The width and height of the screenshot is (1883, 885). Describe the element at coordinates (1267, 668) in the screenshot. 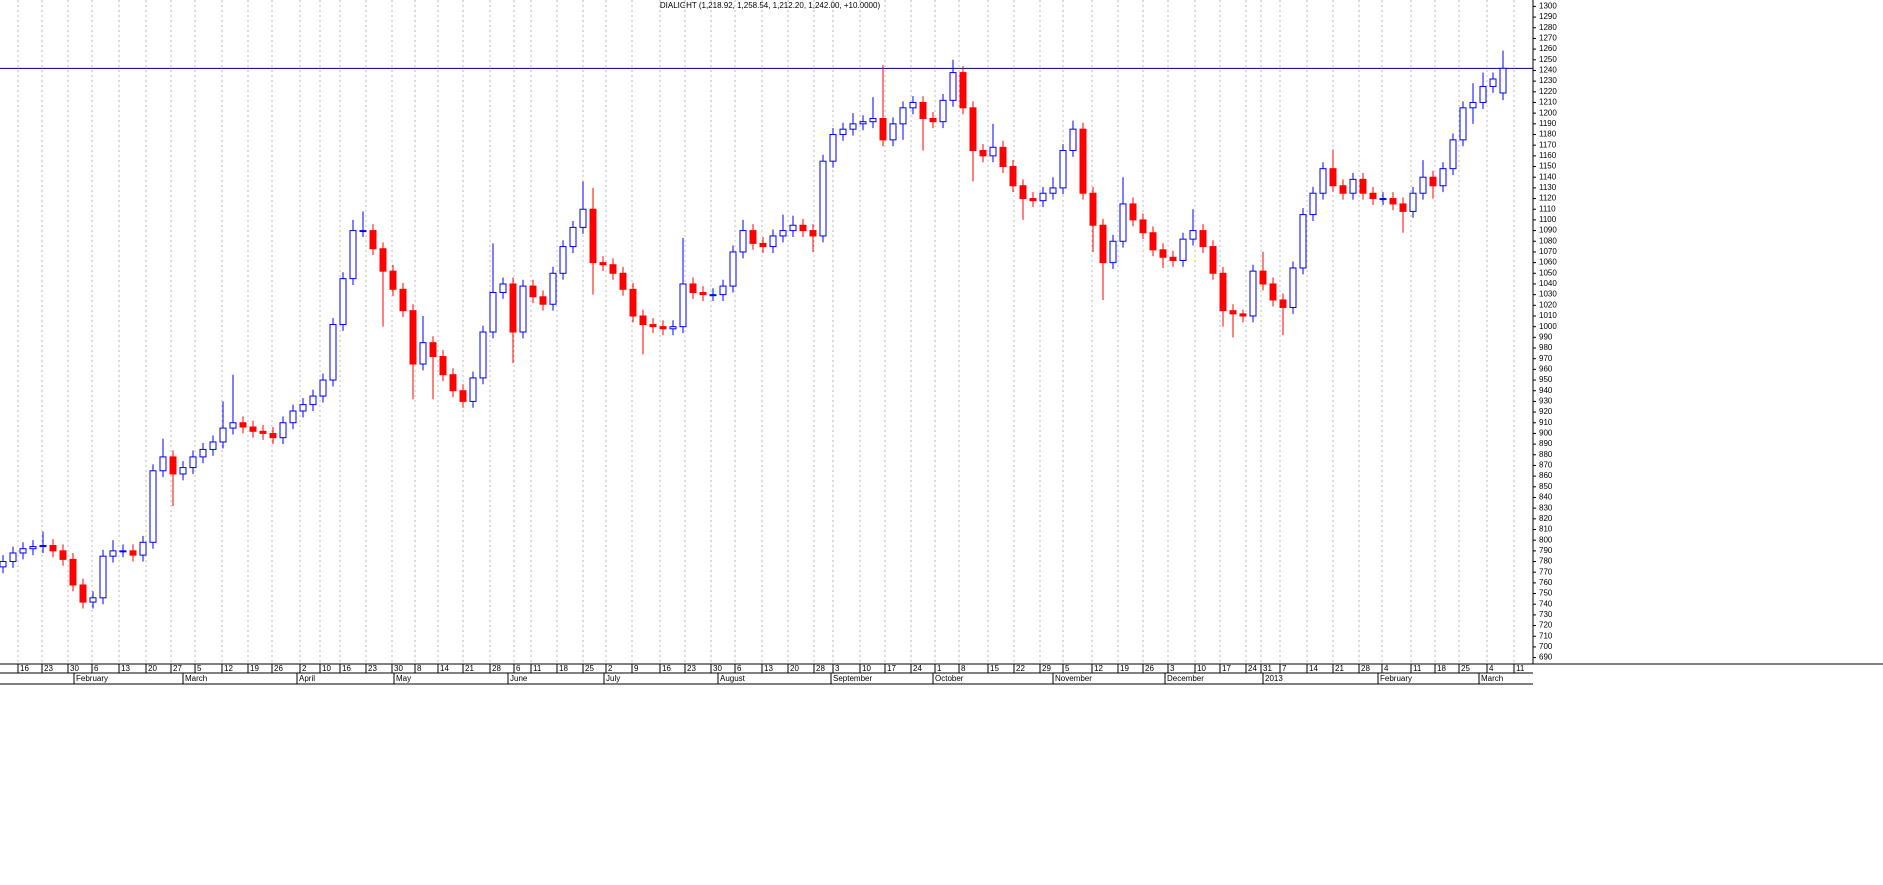

I see `x-tick-label: 31` at that location.